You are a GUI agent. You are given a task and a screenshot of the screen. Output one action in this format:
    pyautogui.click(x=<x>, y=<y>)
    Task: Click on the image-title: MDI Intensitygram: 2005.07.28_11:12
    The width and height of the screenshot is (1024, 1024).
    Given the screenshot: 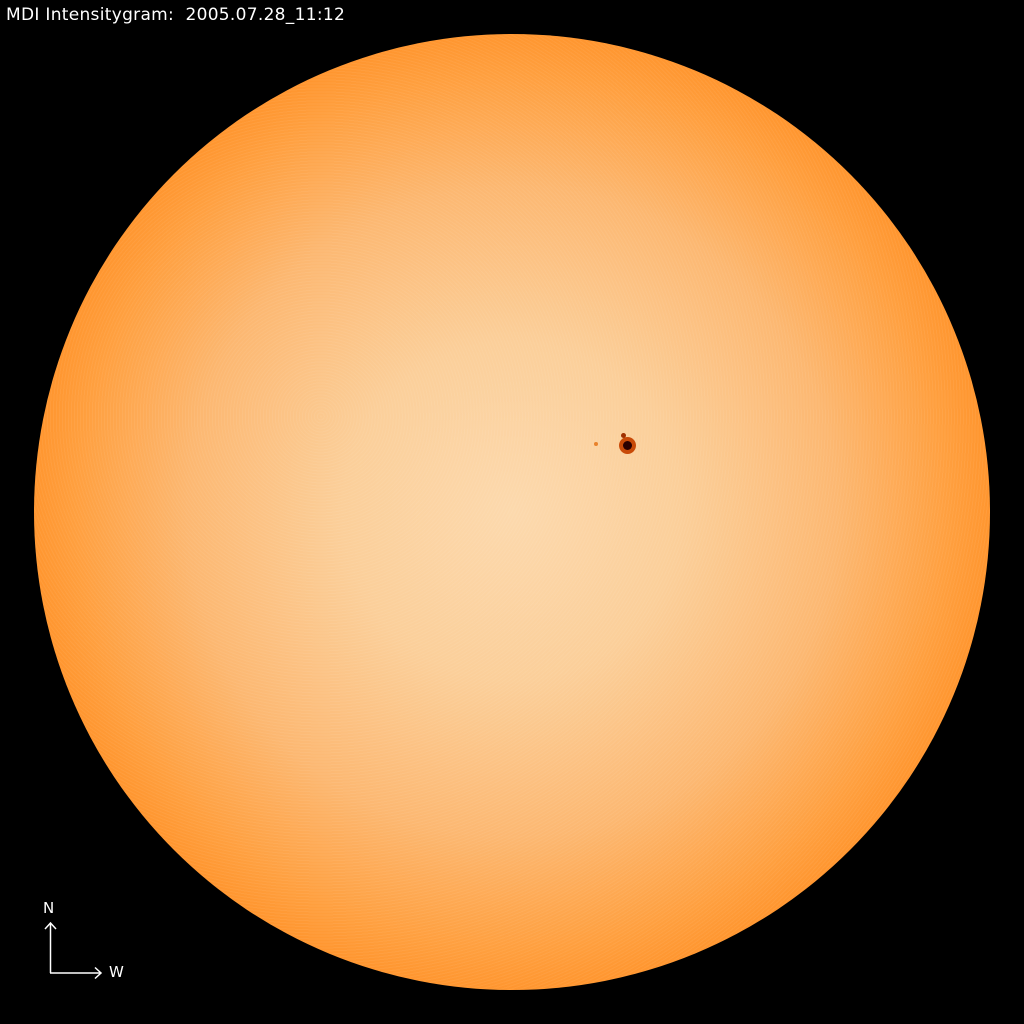 What is the action you would take?
    pyautogui.click(x=176, y=15)
    